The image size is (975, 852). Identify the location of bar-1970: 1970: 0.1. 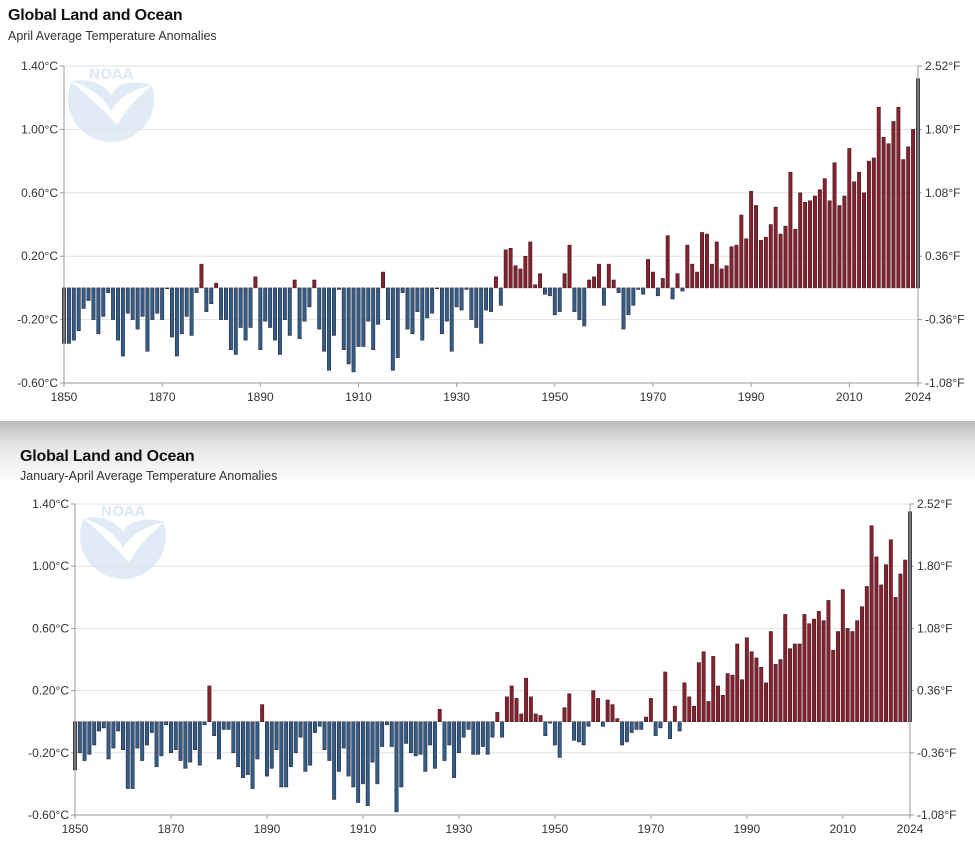
(653, 280).